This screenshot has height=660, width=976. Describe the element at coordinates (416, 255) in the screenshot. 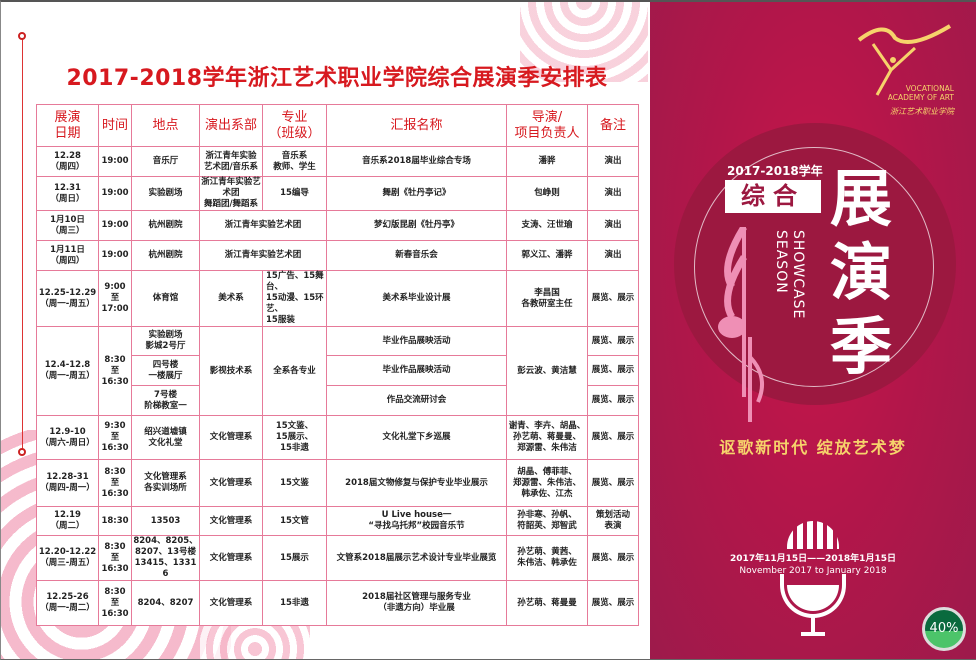

I see `table-cell: 新春音乐会` at that location.